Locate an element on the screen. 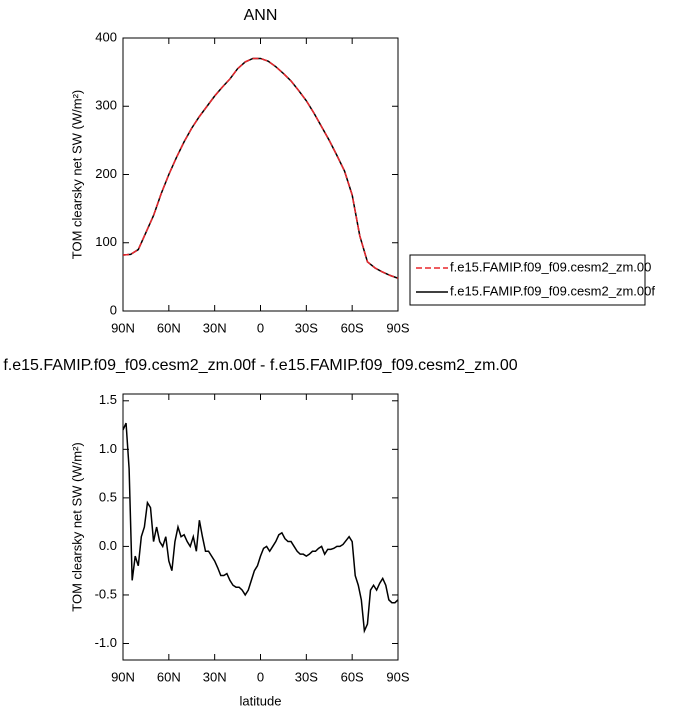 The width and height of the screenshot is (694, 715). legend-box is located at coordinates (527, 280).